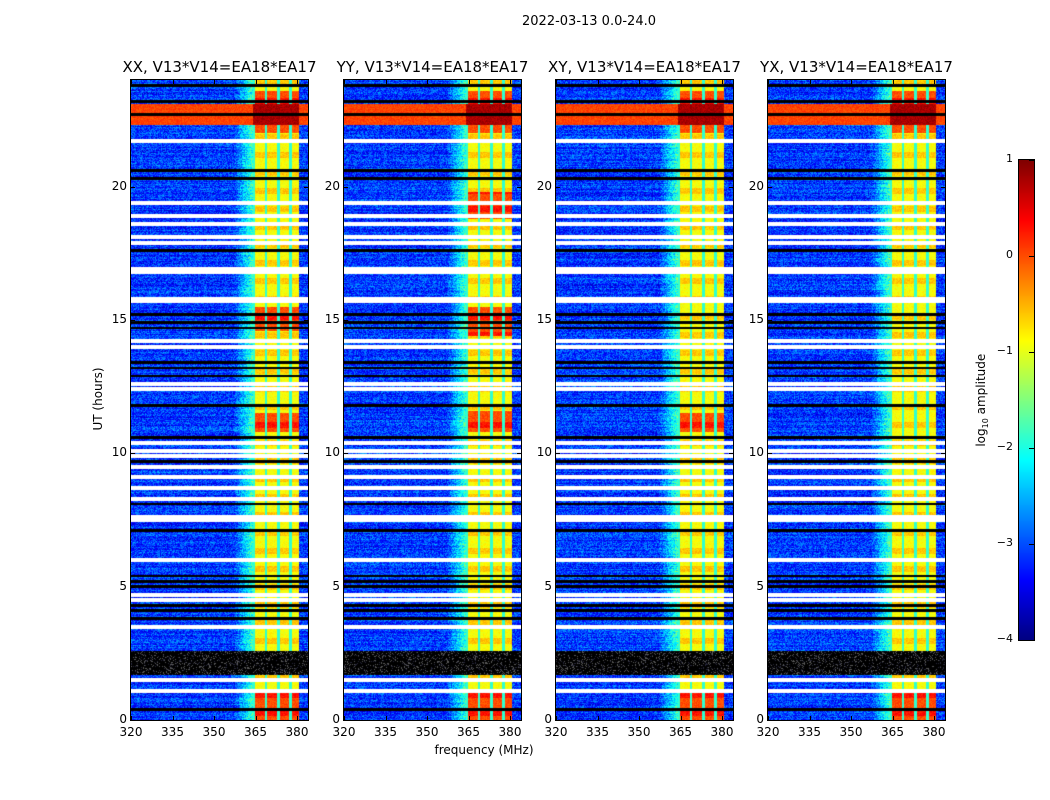 The width and height of the screenshot is (1050, 800). I want to click on colorbar-label-suffix: amplitude, so click(980, 386).